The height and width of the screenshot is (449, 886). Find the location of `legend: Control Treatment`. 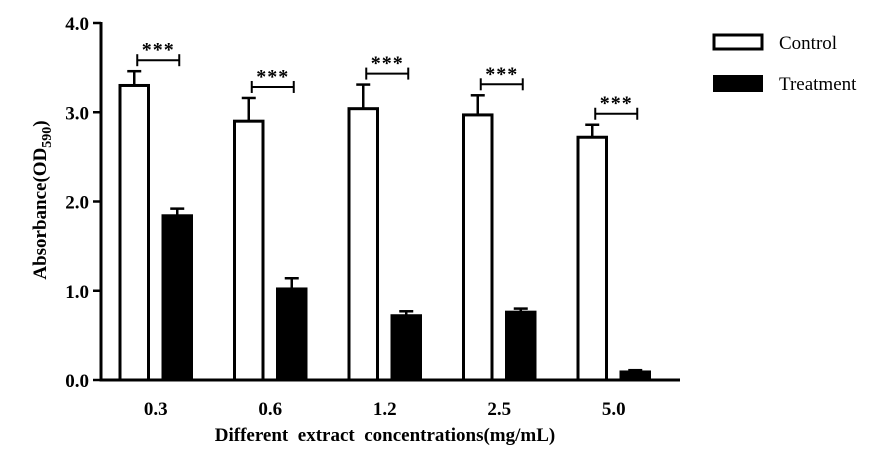

legend: Control Treatment is located at coordinates (784, 64).